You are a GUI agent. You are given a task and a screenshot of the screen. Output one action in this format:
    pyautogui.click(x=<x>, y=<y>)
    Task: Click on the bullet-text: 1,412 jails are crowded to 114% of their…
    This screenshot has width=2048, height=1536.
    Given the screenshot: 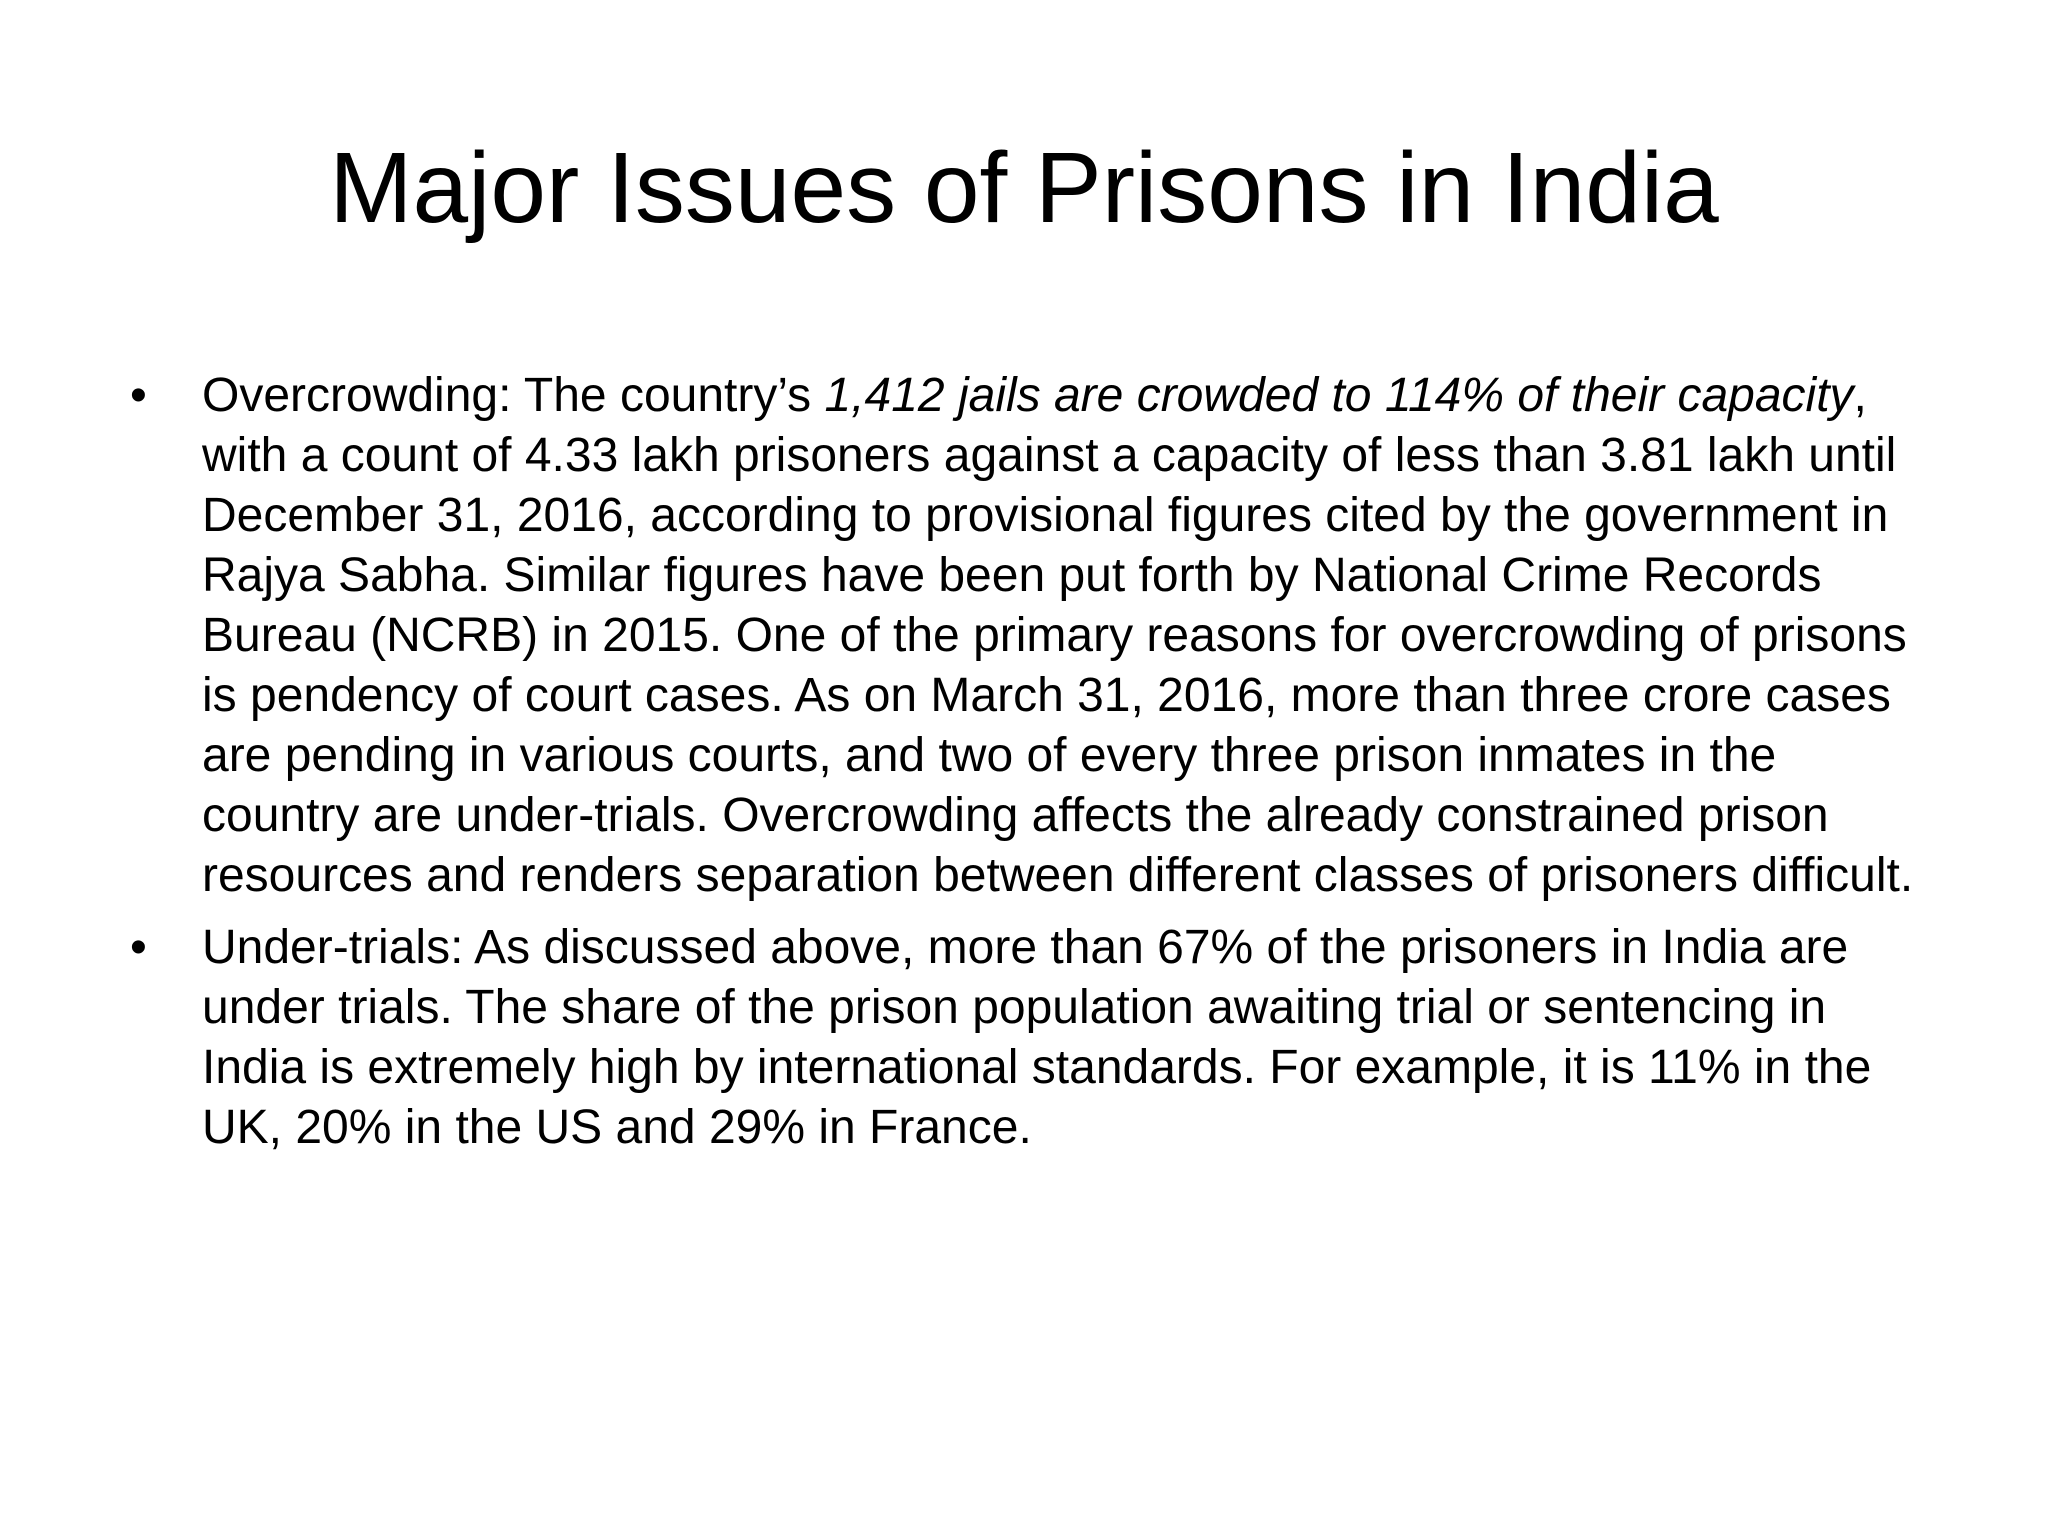 What is the action you would take?
    pyautogui.click(x=1339, y=395)
    